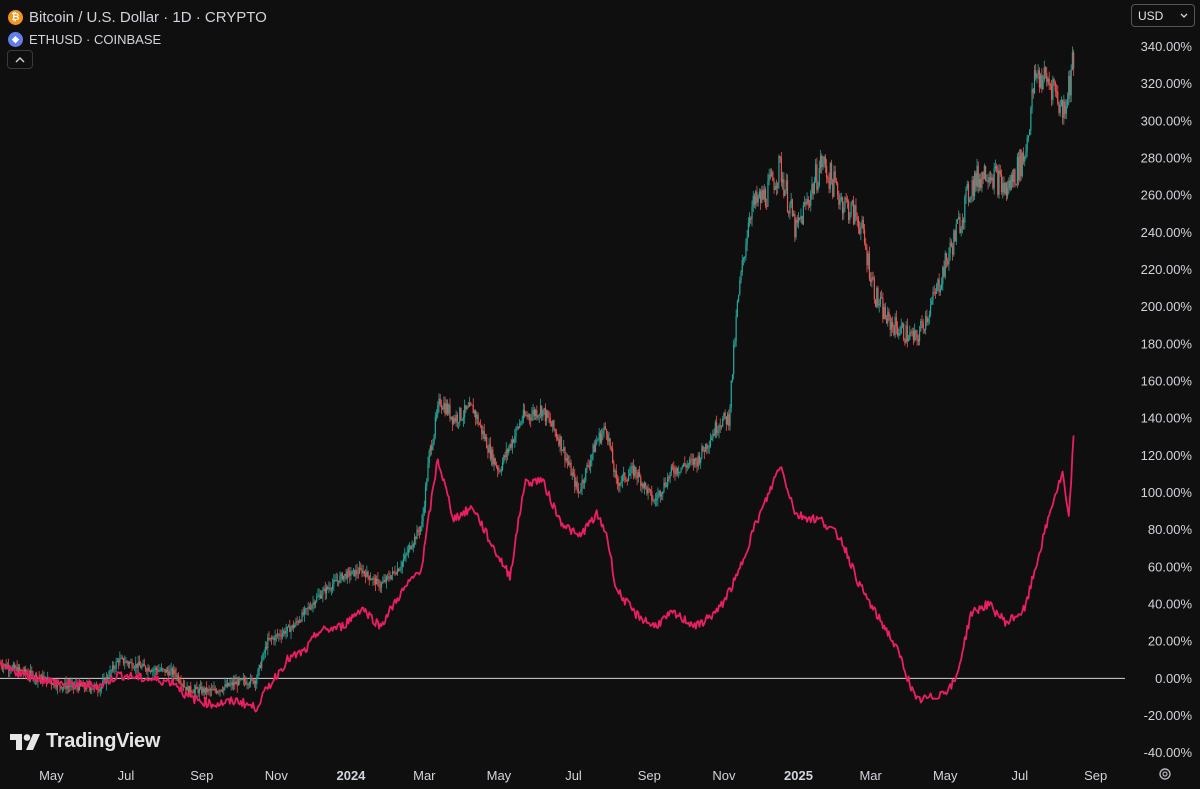  I want to click on tradingview-logo: TradingView, so click(85, 741).